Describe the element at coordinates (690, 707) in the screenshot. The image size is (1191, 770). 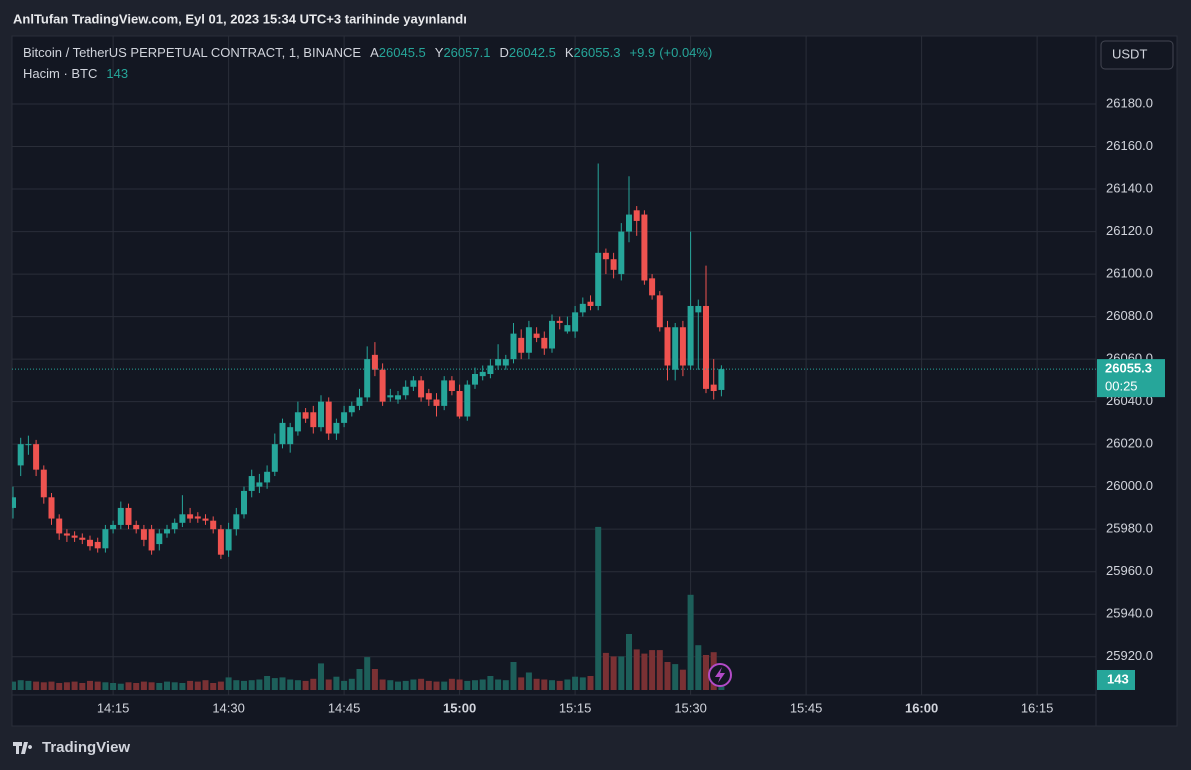
I see `x-tick-label: 15:30` at that location.